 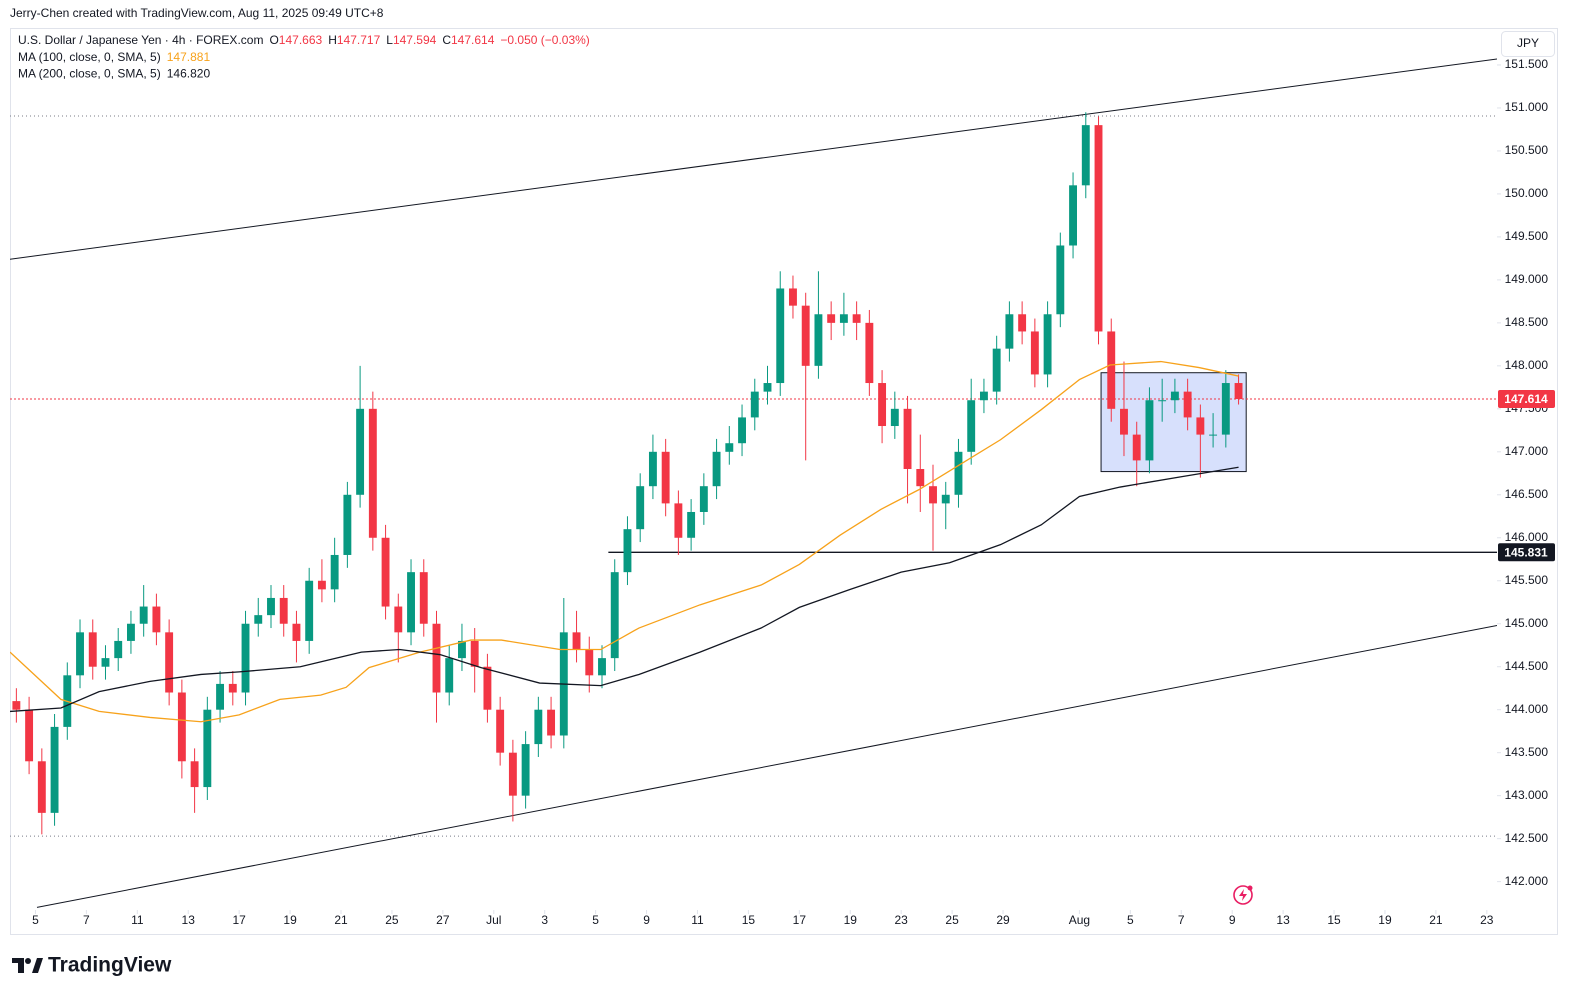 I want to click on y-tick-label: 144.000, so click(x=1527, y=709).